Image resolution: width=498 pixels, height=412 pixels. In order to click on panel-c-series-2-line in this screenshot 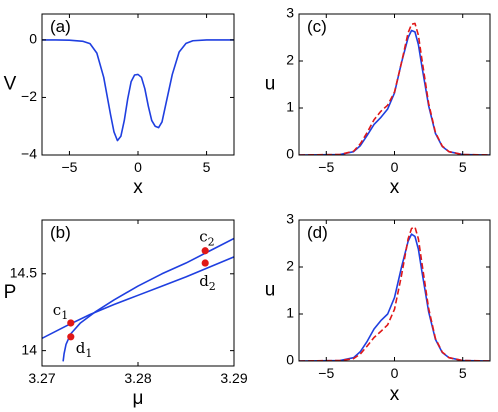, I will do `click(394, 88)`.